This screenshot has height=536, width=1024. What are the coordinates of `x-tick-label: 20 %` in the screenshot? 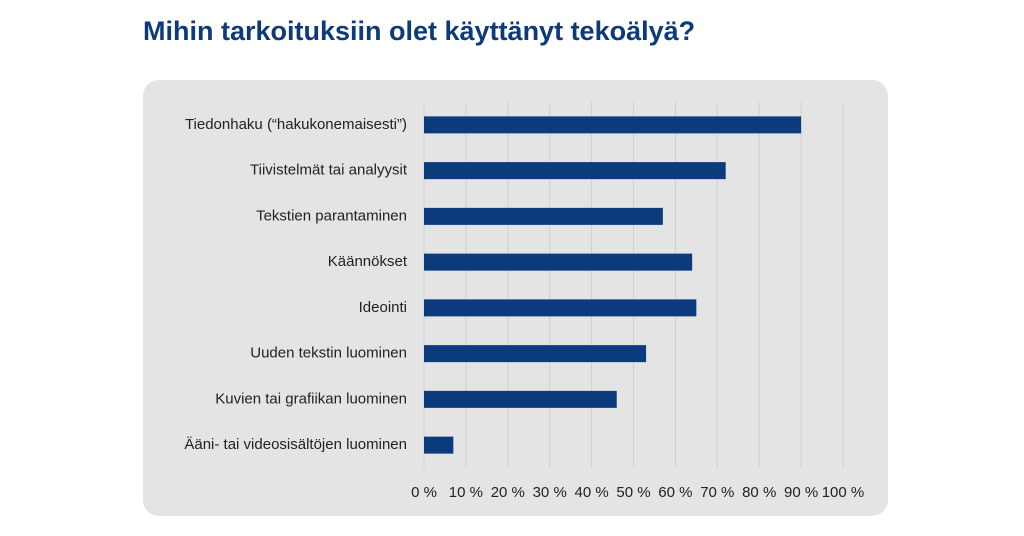 It's located at (508, 492).